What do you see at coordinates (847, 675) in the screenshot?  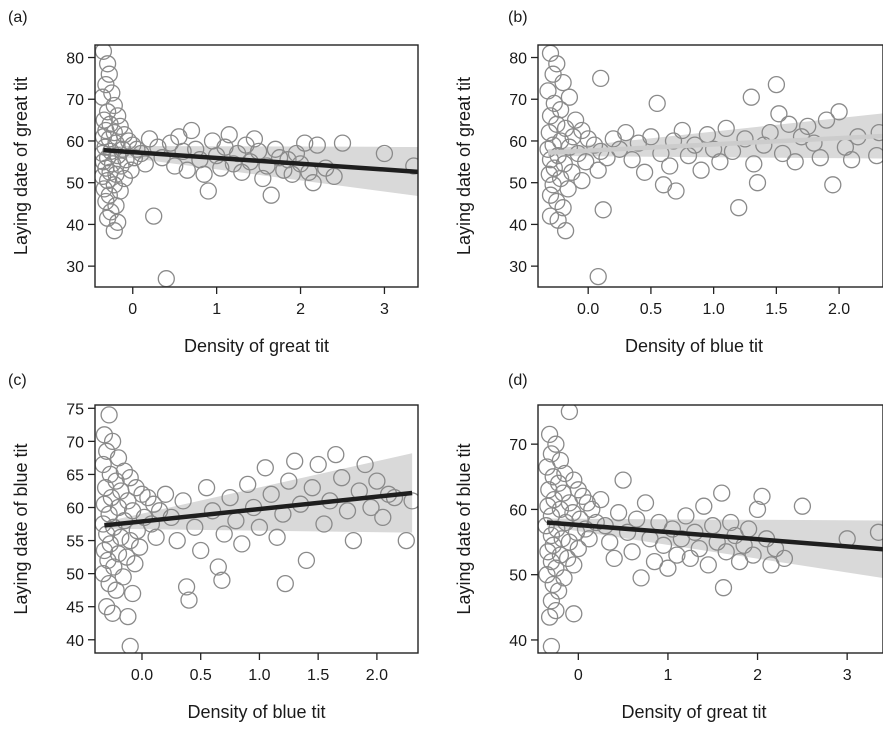 I see `x-tick-label: 3` at bounding box center [847, 675].